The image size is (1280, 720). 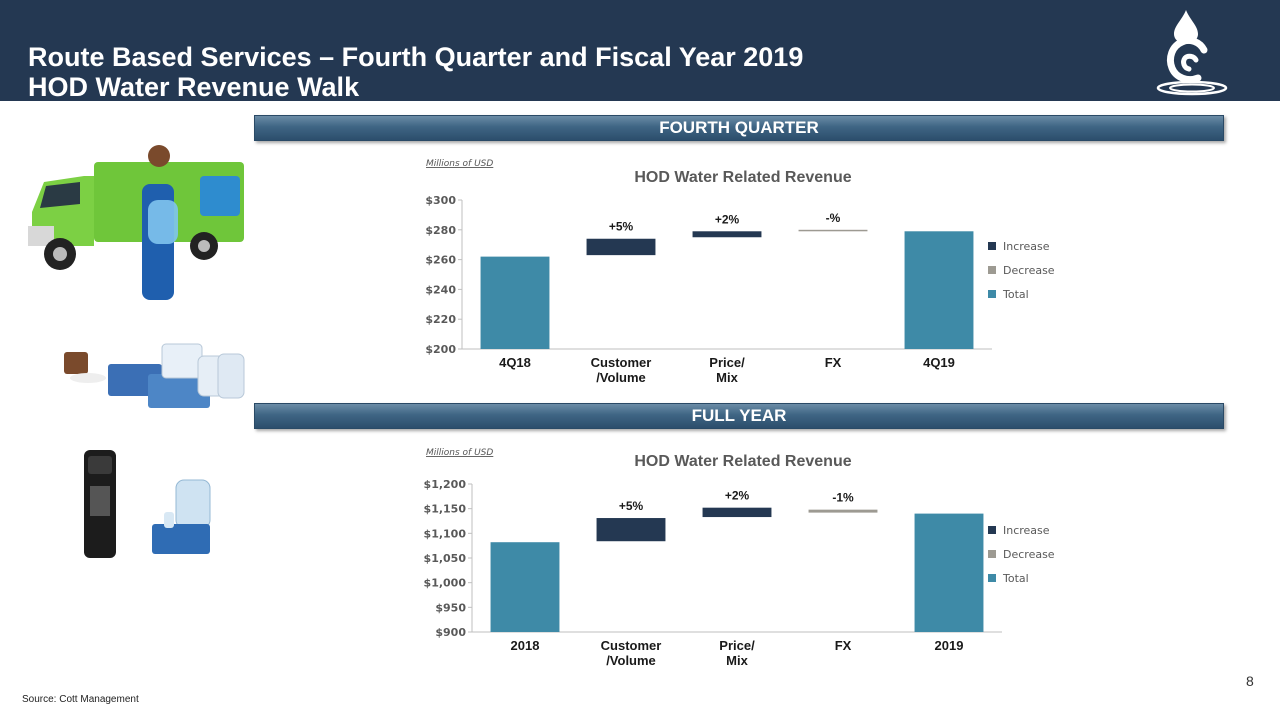 I want to click on full-year-banner: FULL YEAR, so click(x=739, y=416).